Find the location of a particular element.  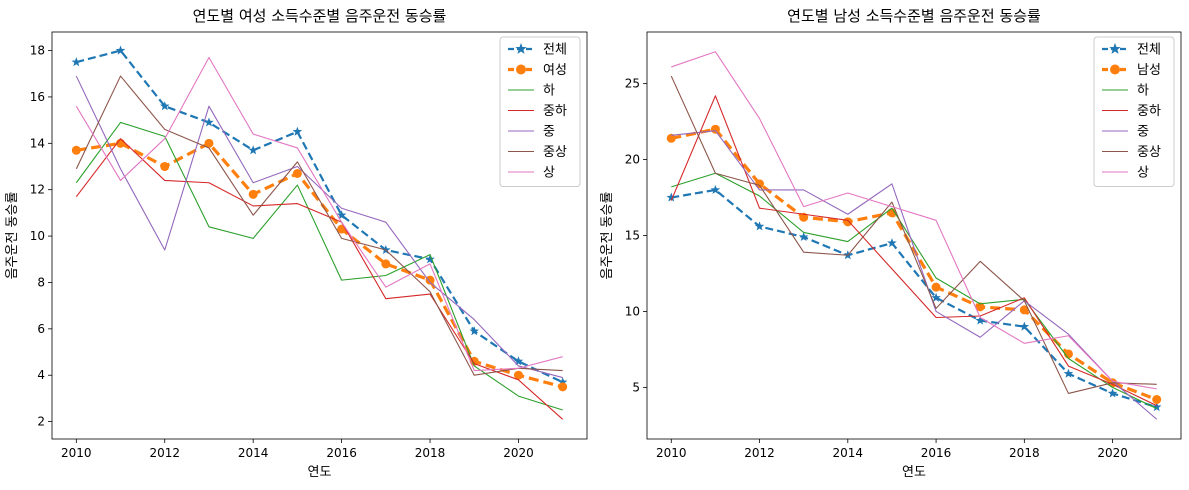

y-tick-label: 8 is located at coordinates (41, 282).